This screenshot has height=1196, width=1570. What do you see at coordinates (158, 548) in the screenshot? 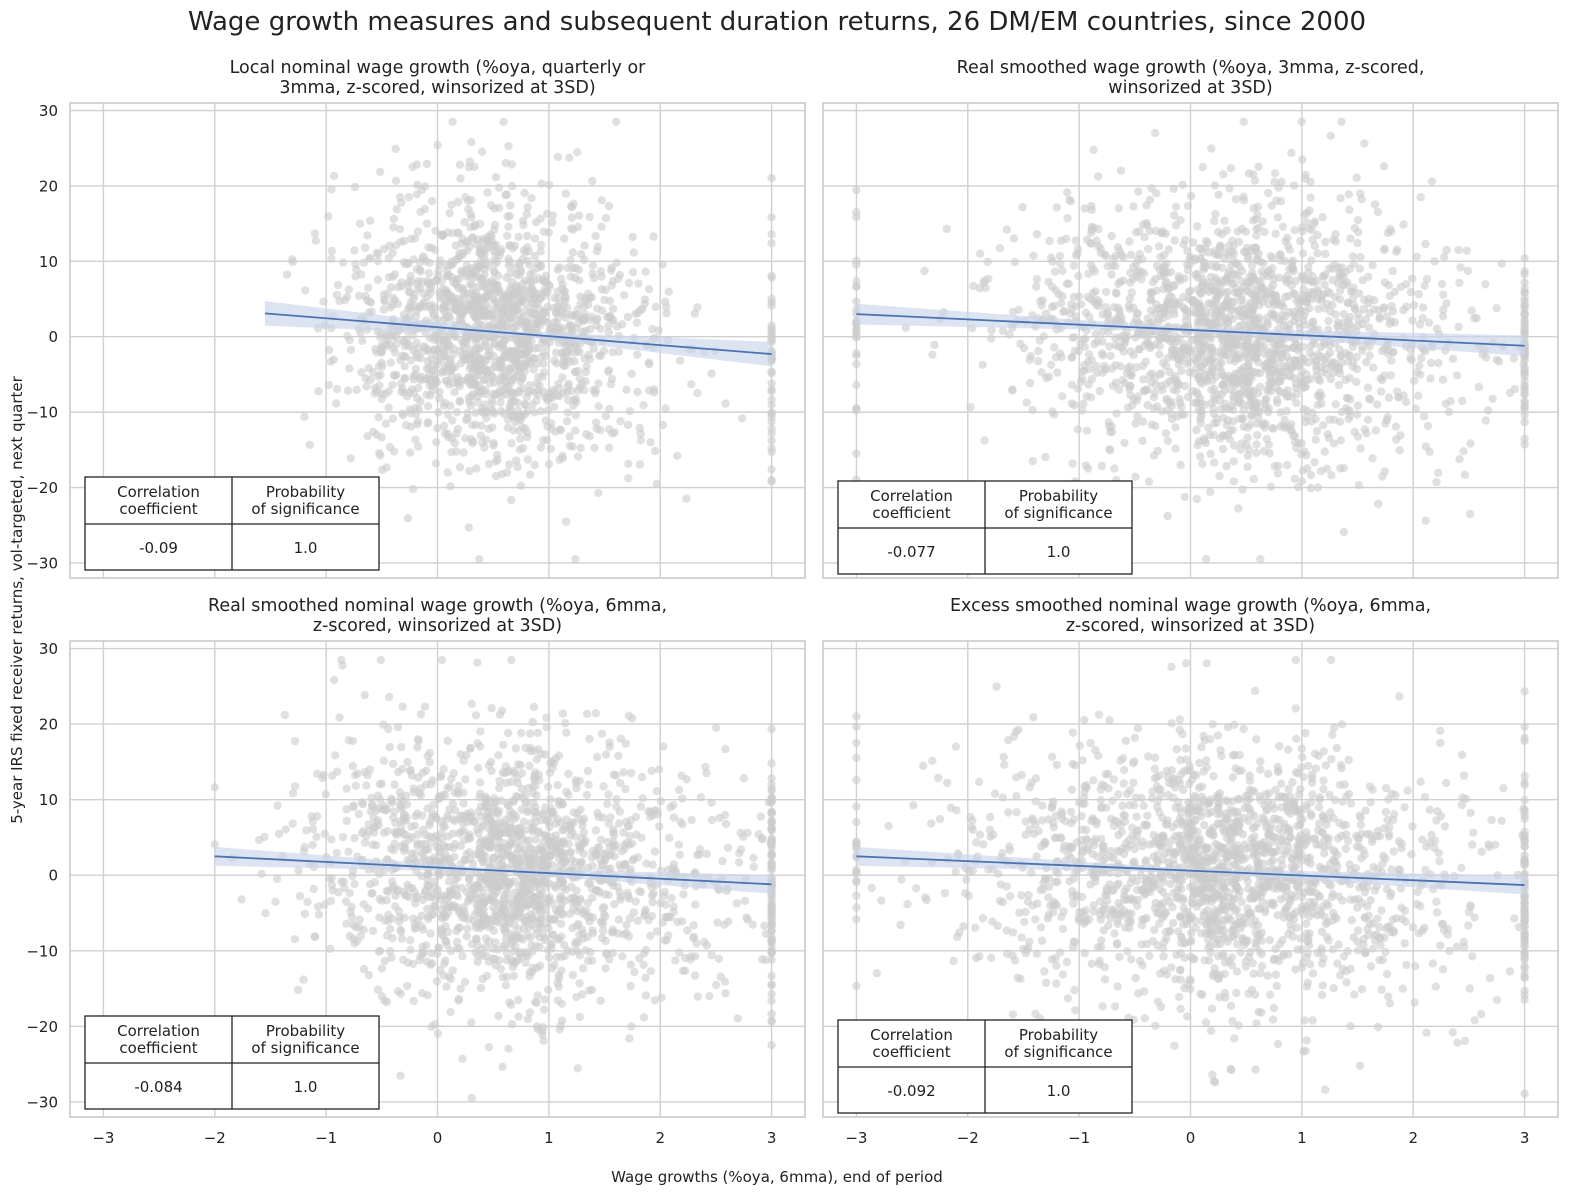
I see `table-value-corr: -0.09` at bounding box center [158, 548].